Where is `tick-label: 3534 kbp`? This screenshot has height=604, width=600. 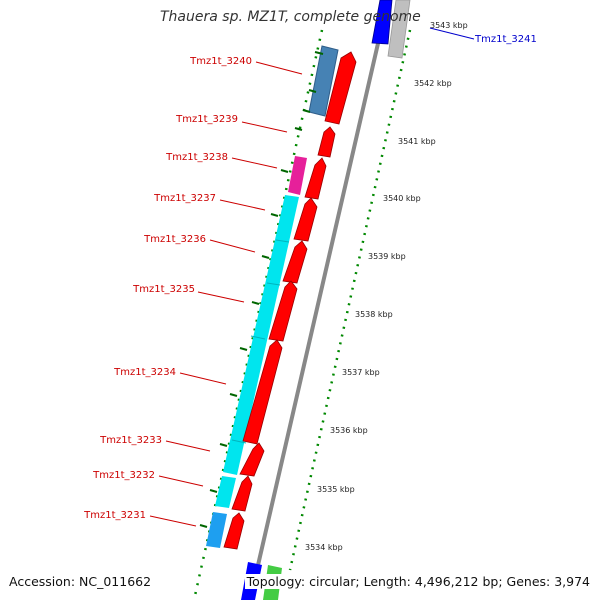
tick-label: 3534 kbp is located at coordinates (324, 547).